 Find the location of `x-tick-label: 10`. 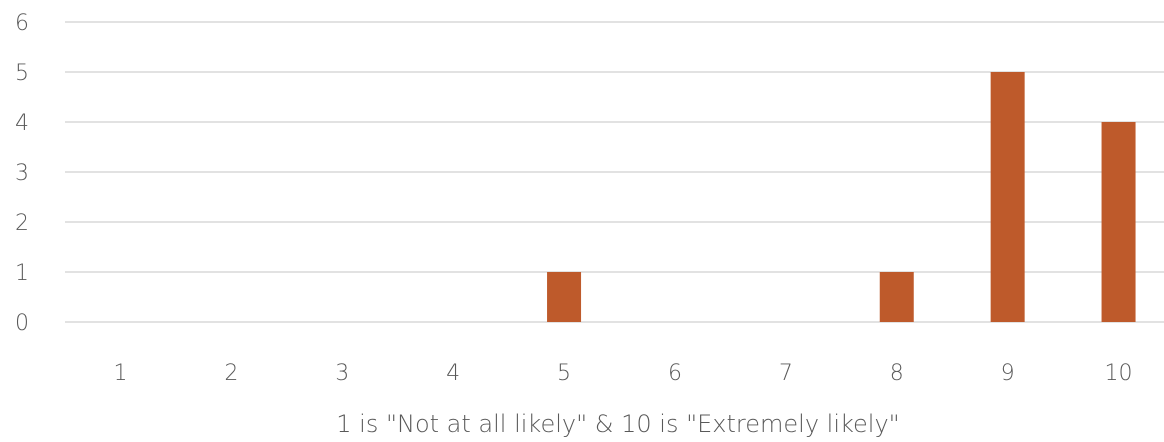

x-tick-label: 10 is located at coordinates (1119, 373).